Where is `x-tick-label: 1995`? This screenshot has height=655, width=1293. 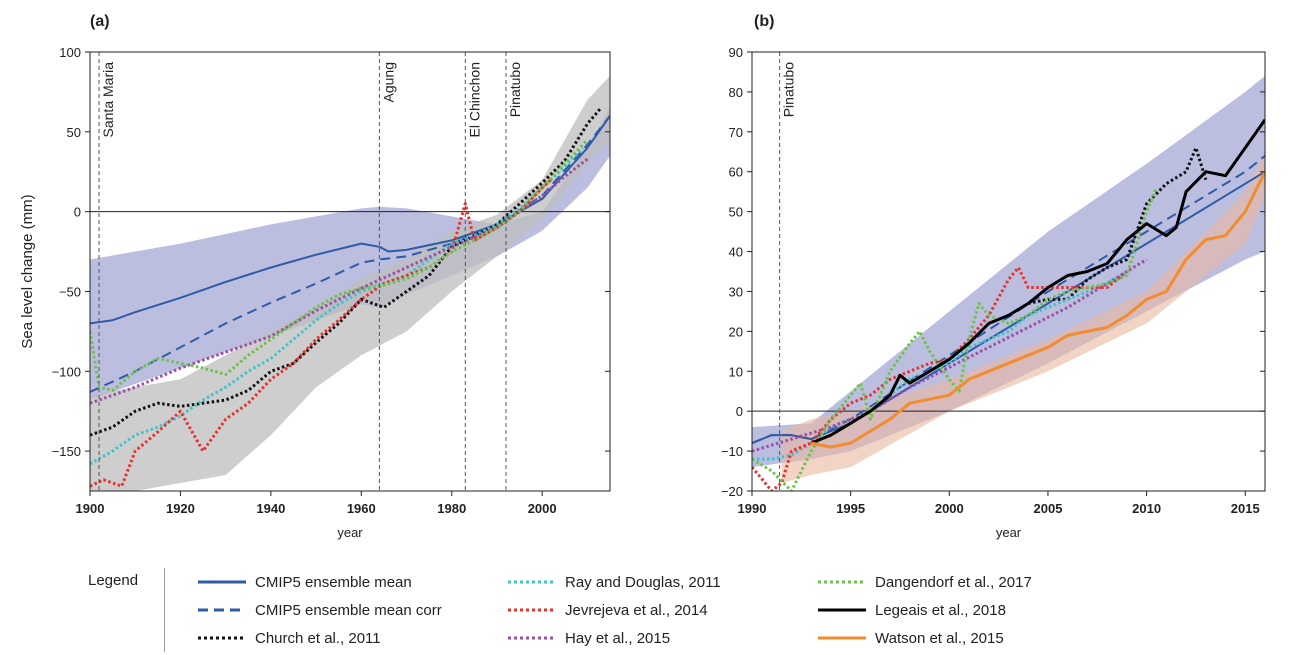 x-tick-label: 1995 is located at coordinates (850, 508).